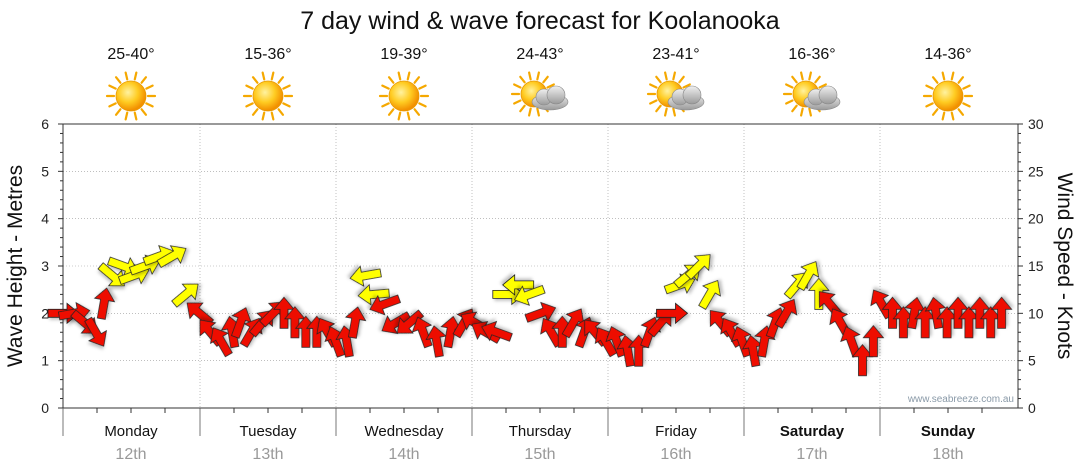 The image size is (1080, 475). Describe the element at coordinates (540, 431) in the screenshot. I see `day-name-label: Thursday` at that location.